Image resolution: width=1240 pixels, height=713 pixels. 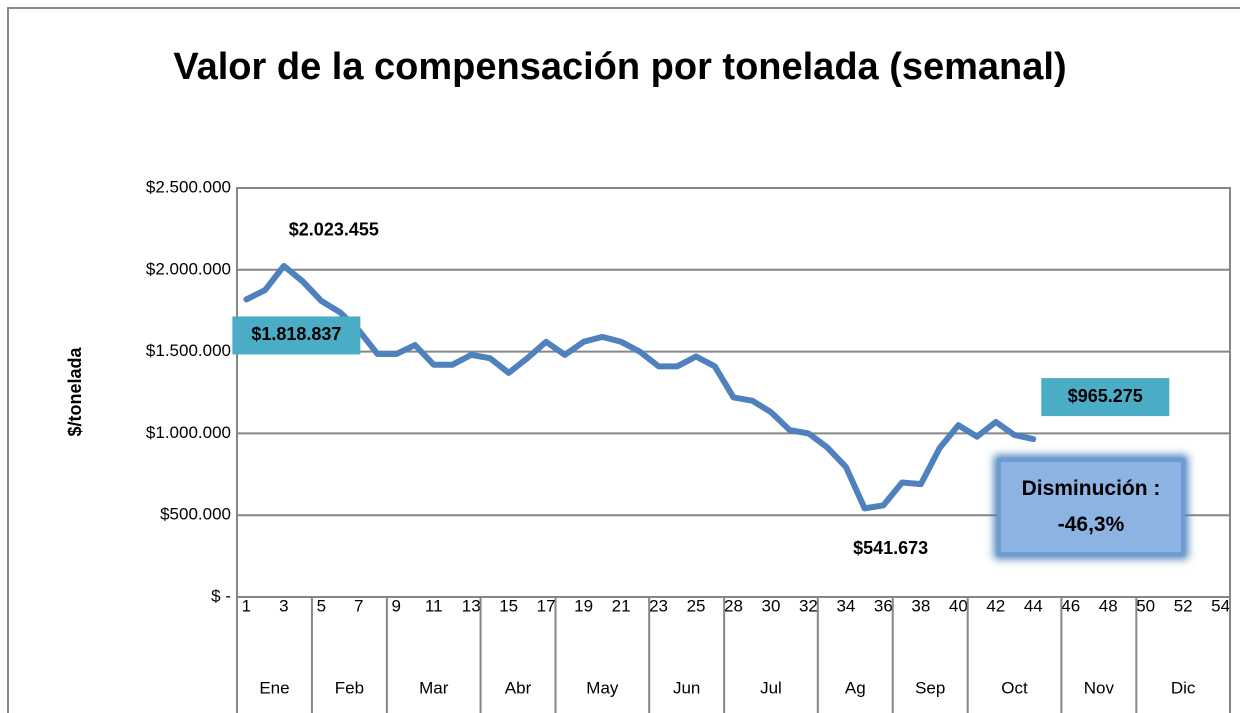 What do you see at coordinates (1183, 605) in the screenshot?
I see `x-tick-label: 52` at bounding box center [1183, 605].